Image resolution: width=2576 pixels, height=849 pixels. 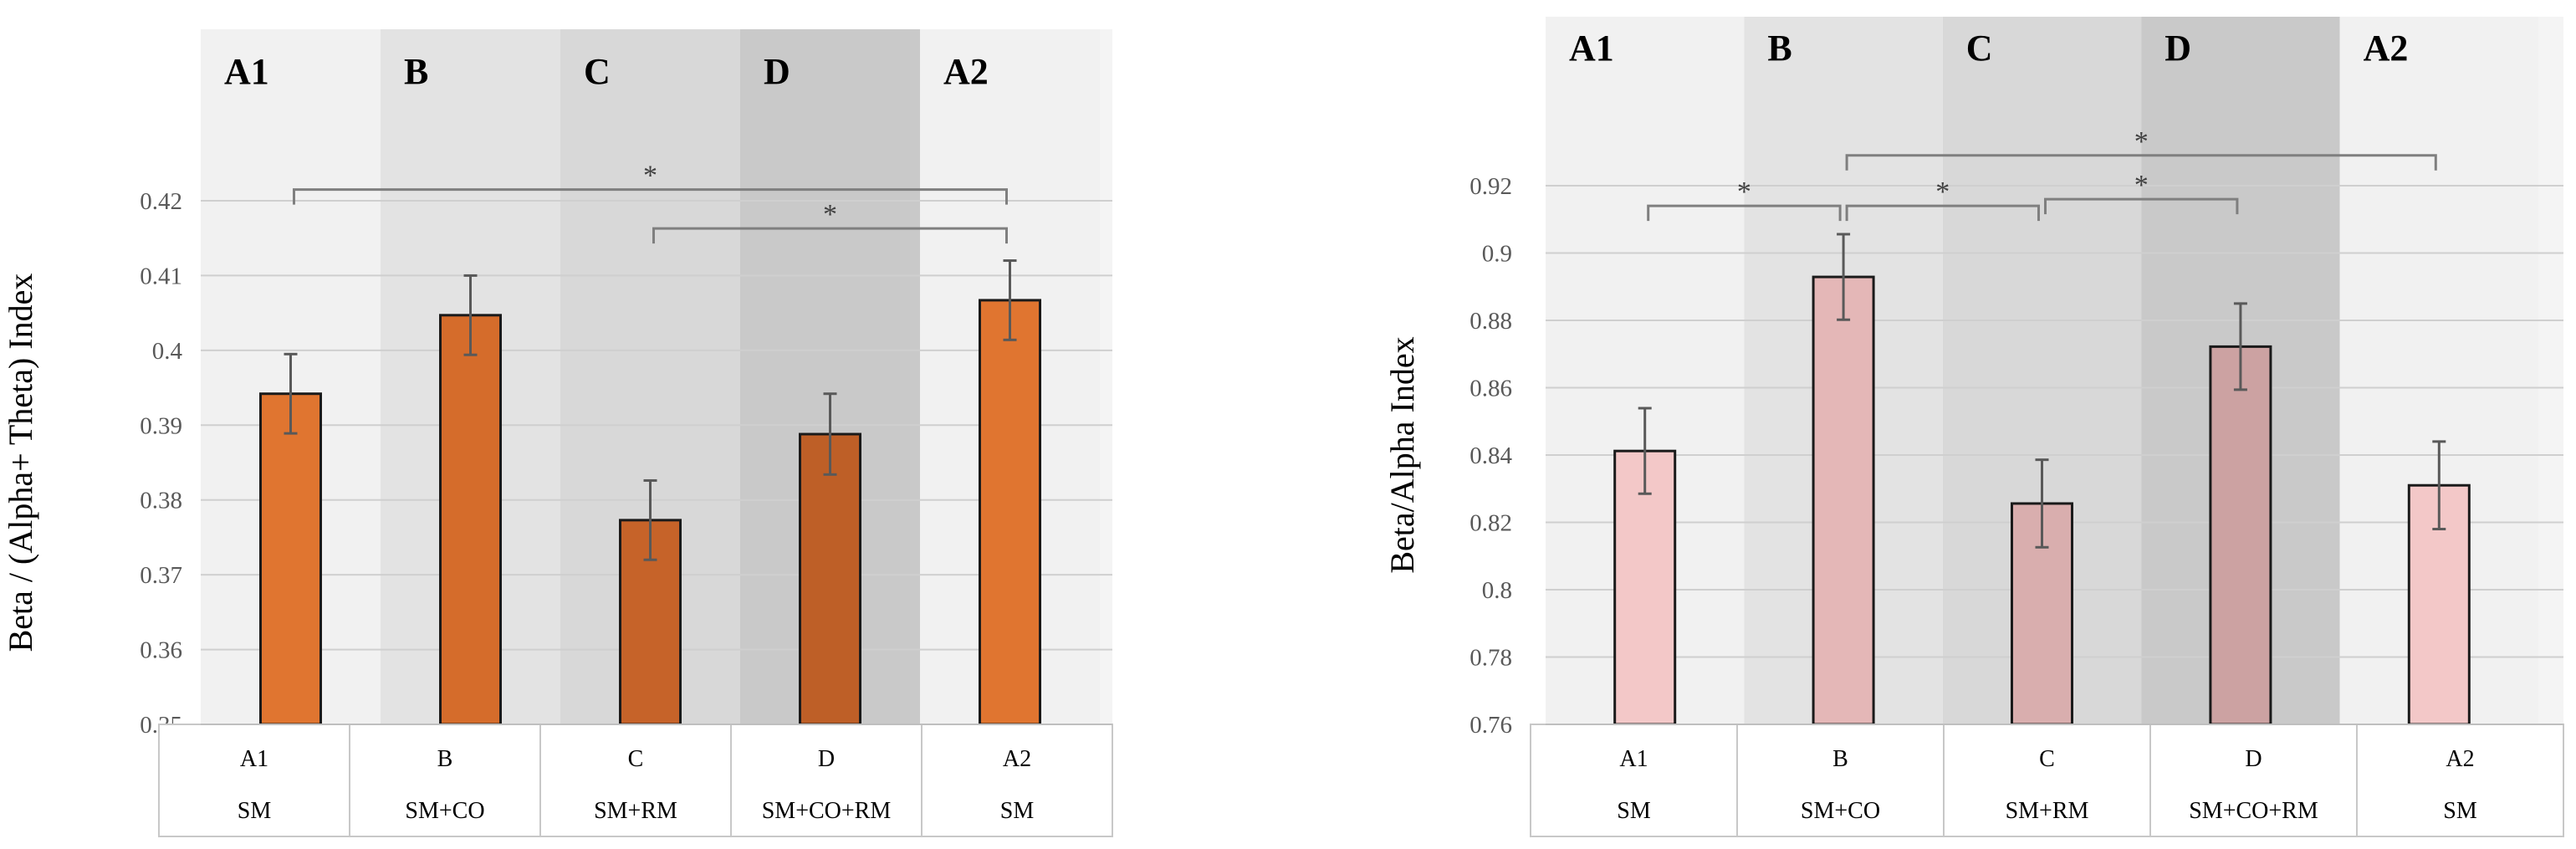 What do you see at coordinates (1497, 591) in the screenshot?
I see `y-tick-label: 0.8` at bounding box center [1497, 591].